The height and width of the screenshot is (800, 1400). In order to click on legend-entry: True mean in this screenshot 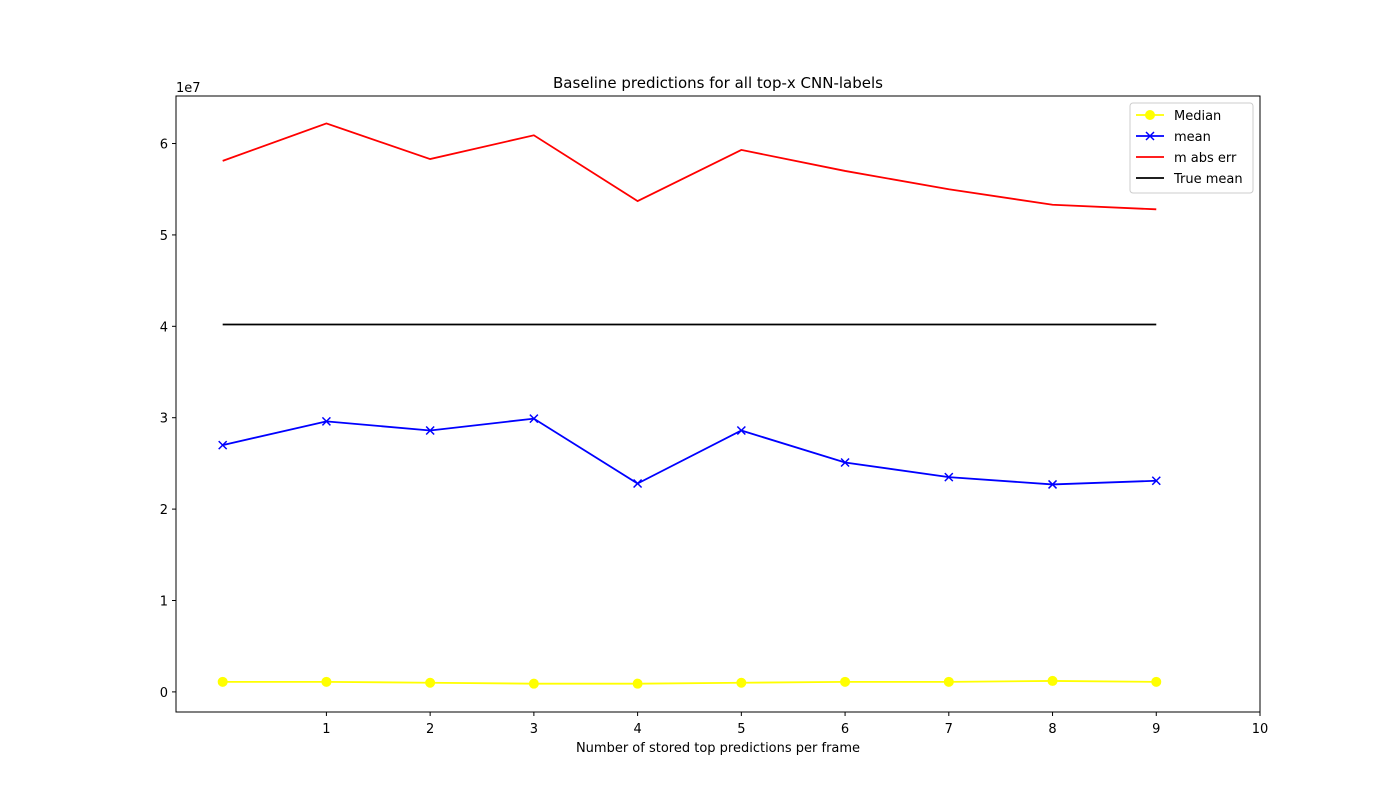, I will do `click(1189, 179)`.